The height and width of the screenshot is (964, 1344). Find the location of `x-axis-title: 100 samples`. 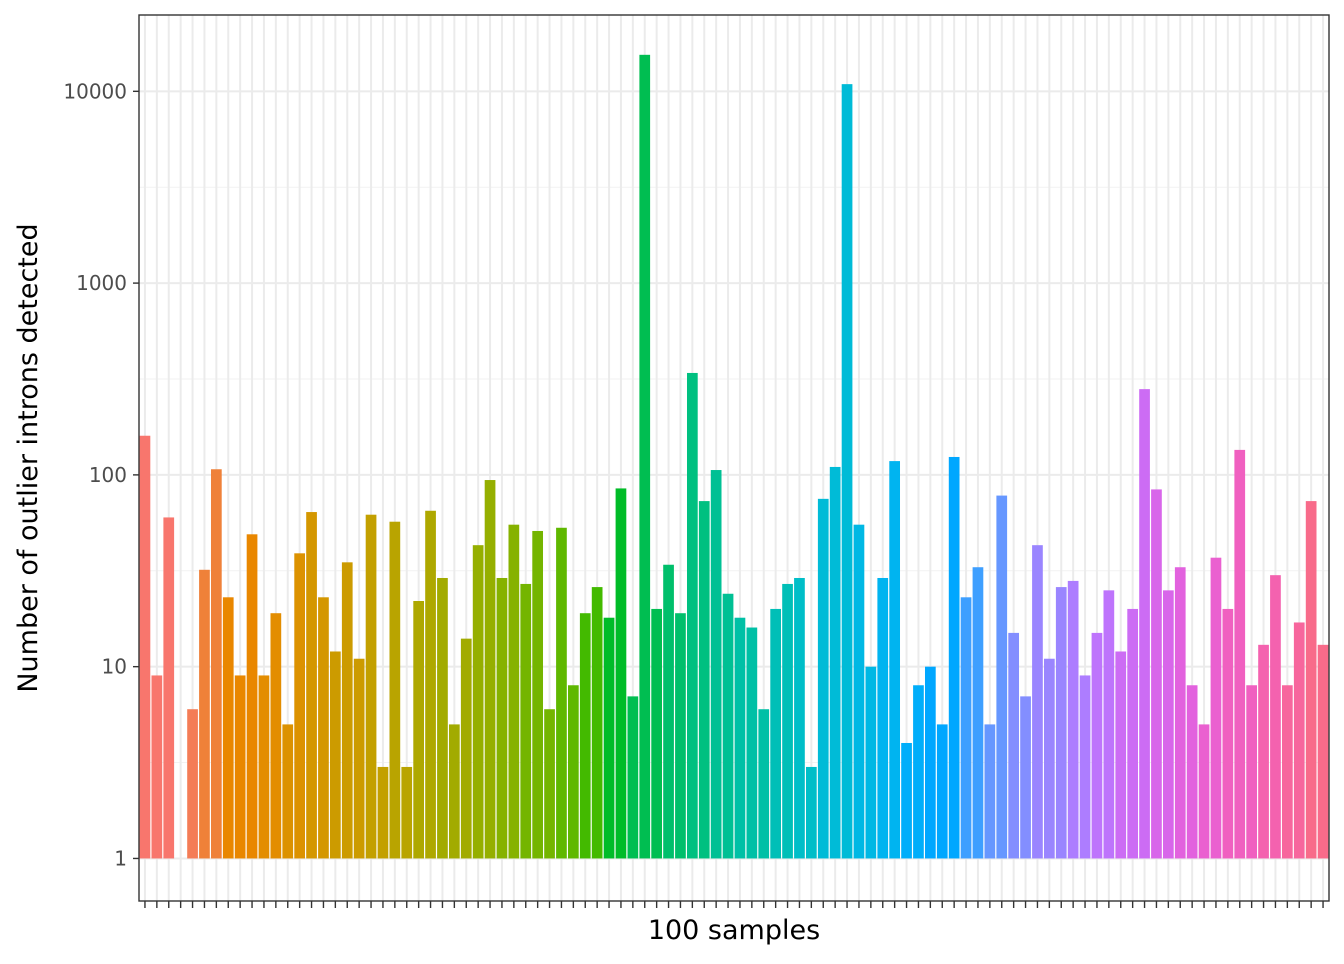

x-axis-title: 100 samples is located at coordinates (734, 930).